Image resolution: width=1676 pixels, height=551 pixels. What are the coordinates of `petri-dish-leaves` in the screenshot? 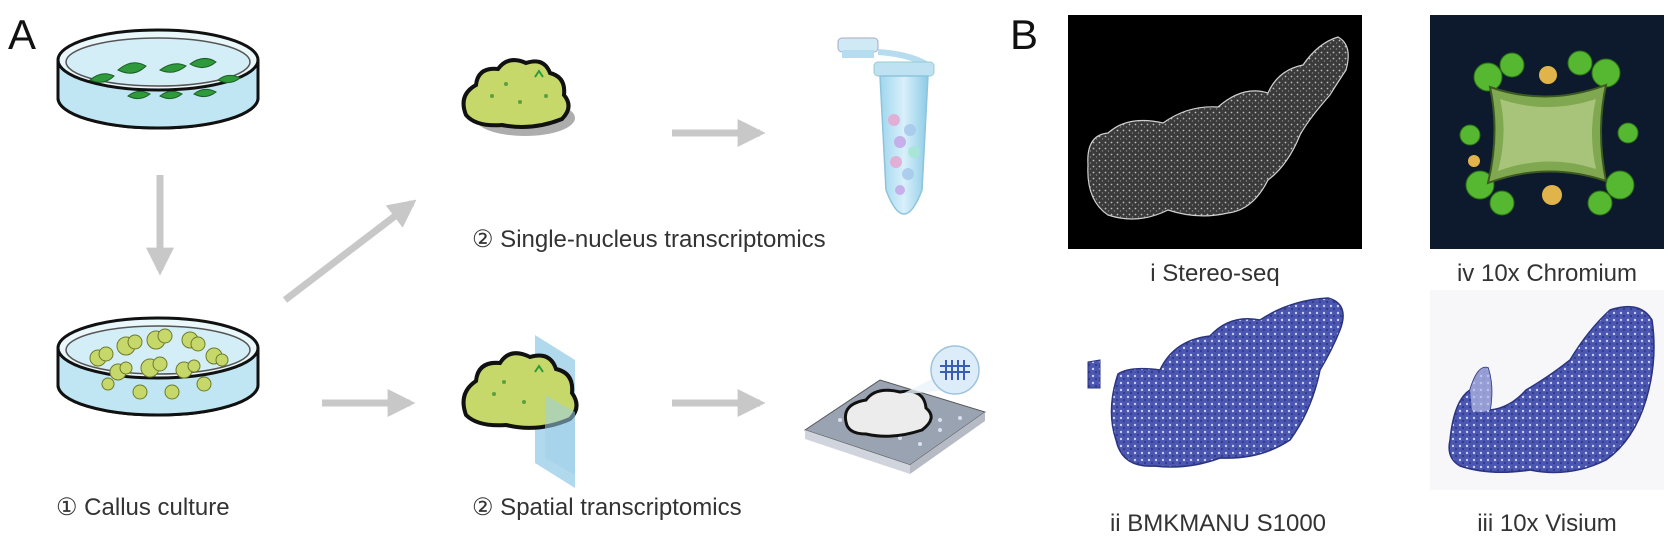 It's located at (158, 79).